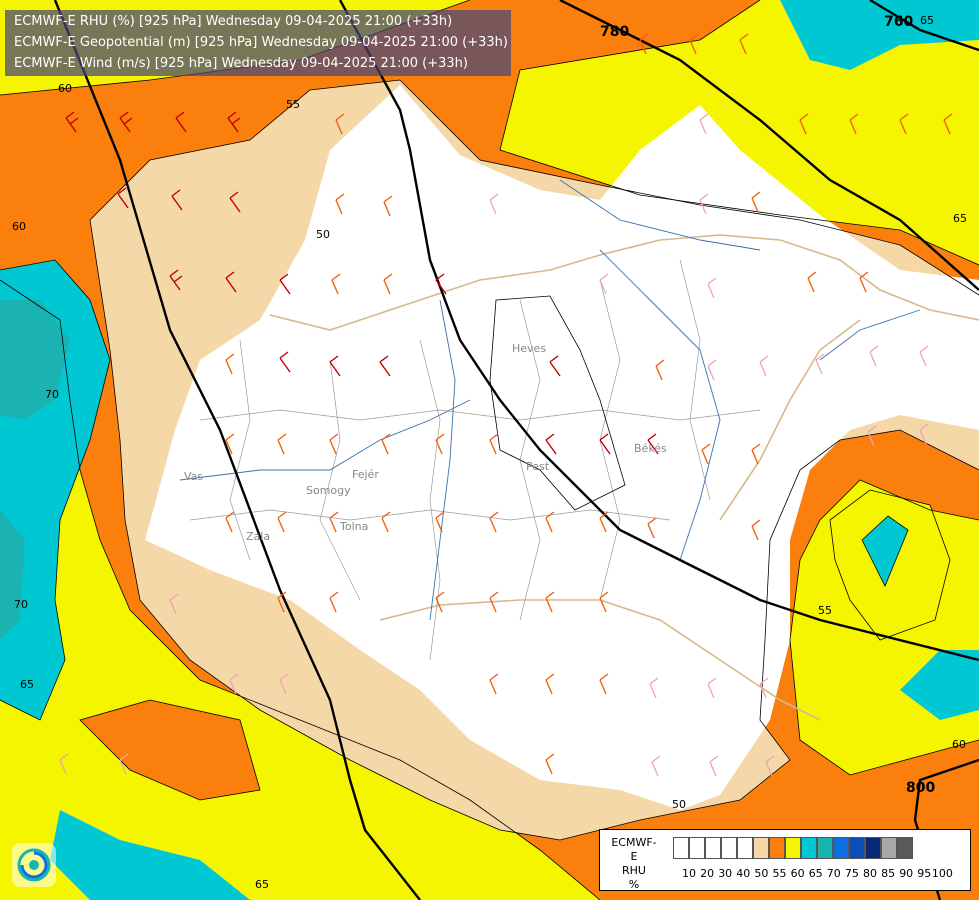  I want to click on rhu-70-zone-south, so click(150, 855).